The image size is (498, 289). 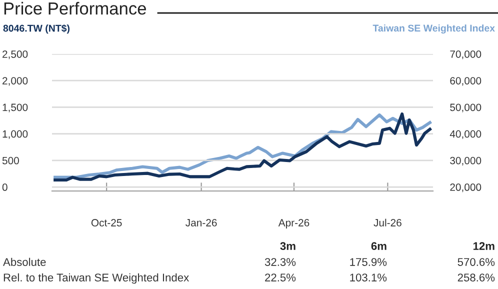 I want to click on y-axis-title: 8046.TW (NT$), so click(x=36, y=29).